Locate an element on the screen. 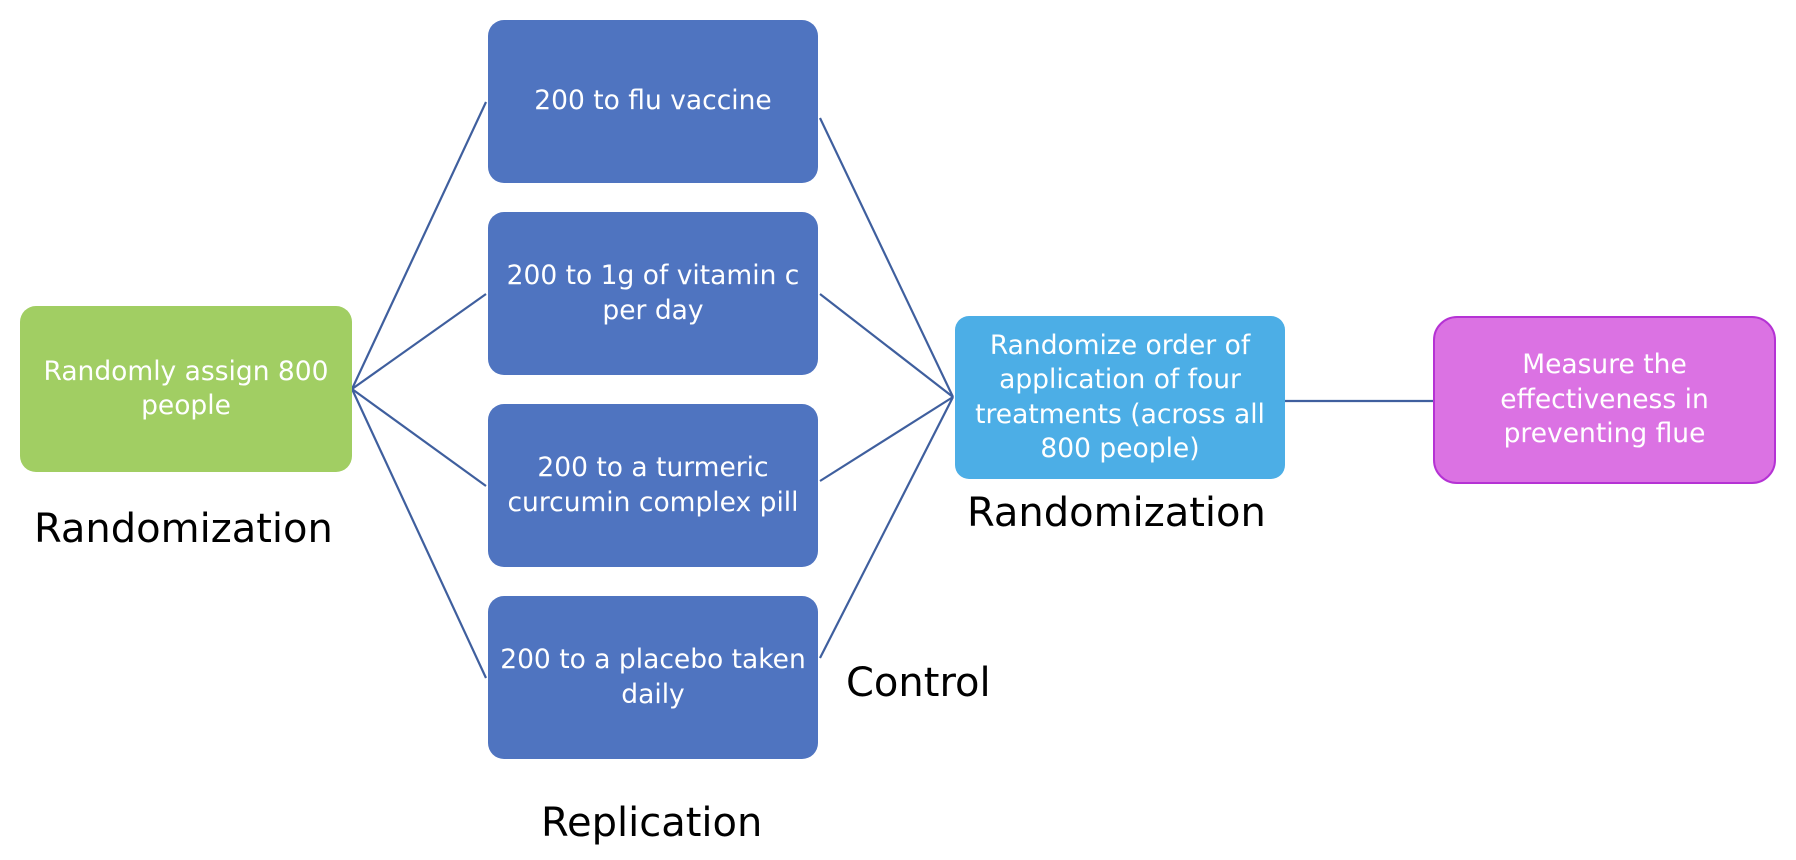  randomization-label-left: Randomization is located at coordinates (183, 529).